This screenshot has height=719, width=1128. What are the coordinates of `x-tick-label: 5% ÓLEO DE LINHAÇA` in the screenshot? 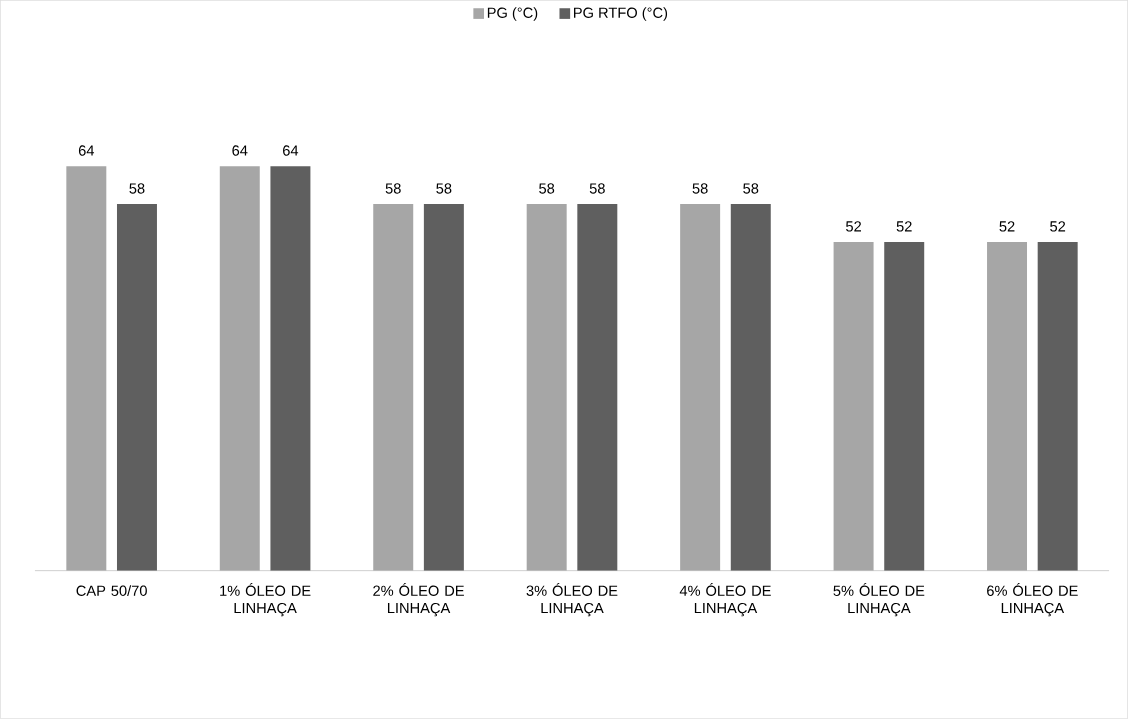 It's located at (879, 600).